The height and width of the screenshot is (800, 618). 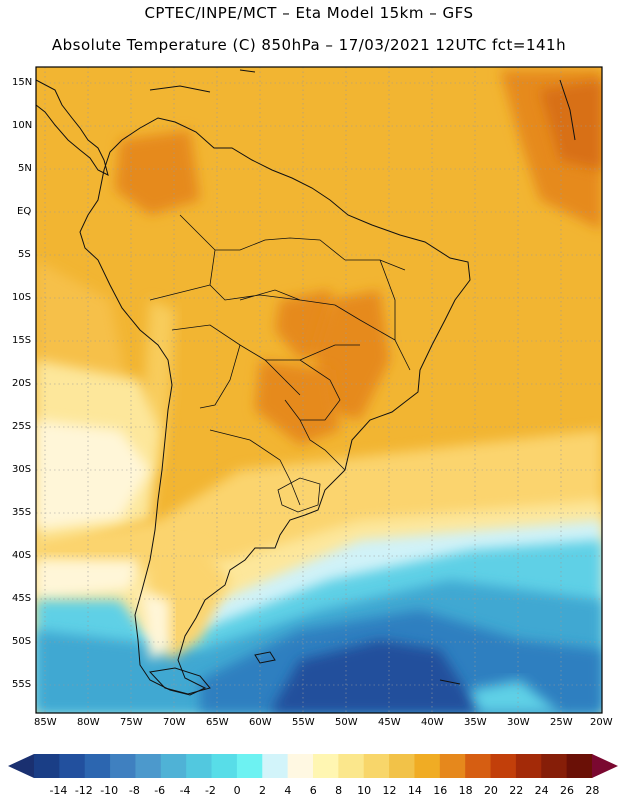 I want to click on caribbean-islands, so click(x=362, y=105).